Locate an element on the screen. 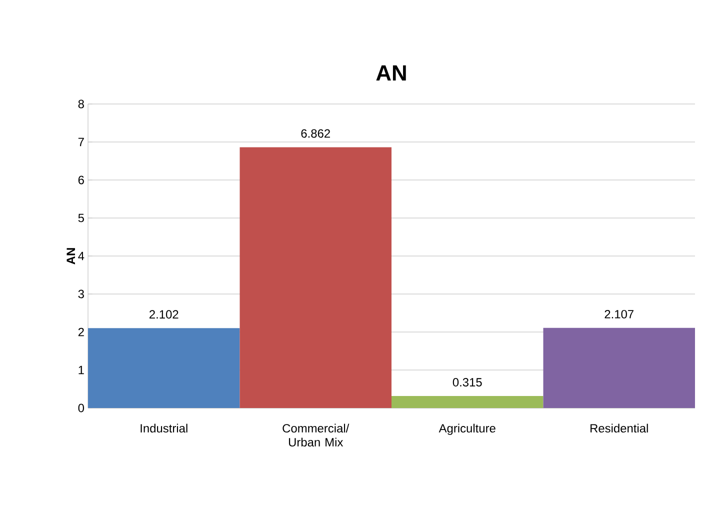 This screenshot has width=708, height=509. data-label: 0.315 is located at coordinates (467, 382).